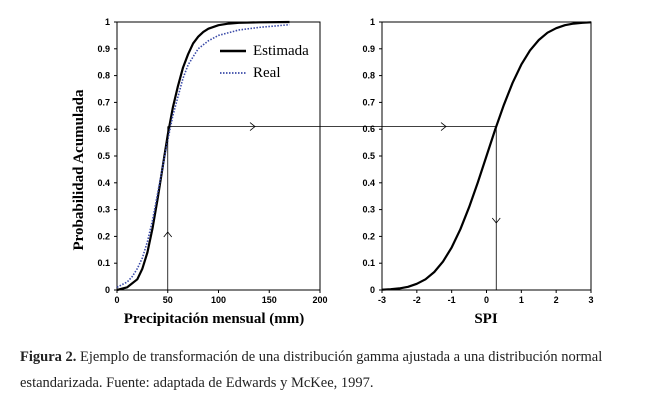 This screenshot has height=403, width=666. Describe the element at coordinates (281, 51) in the screenshot. I see `legend-label: Estimada` at that location.